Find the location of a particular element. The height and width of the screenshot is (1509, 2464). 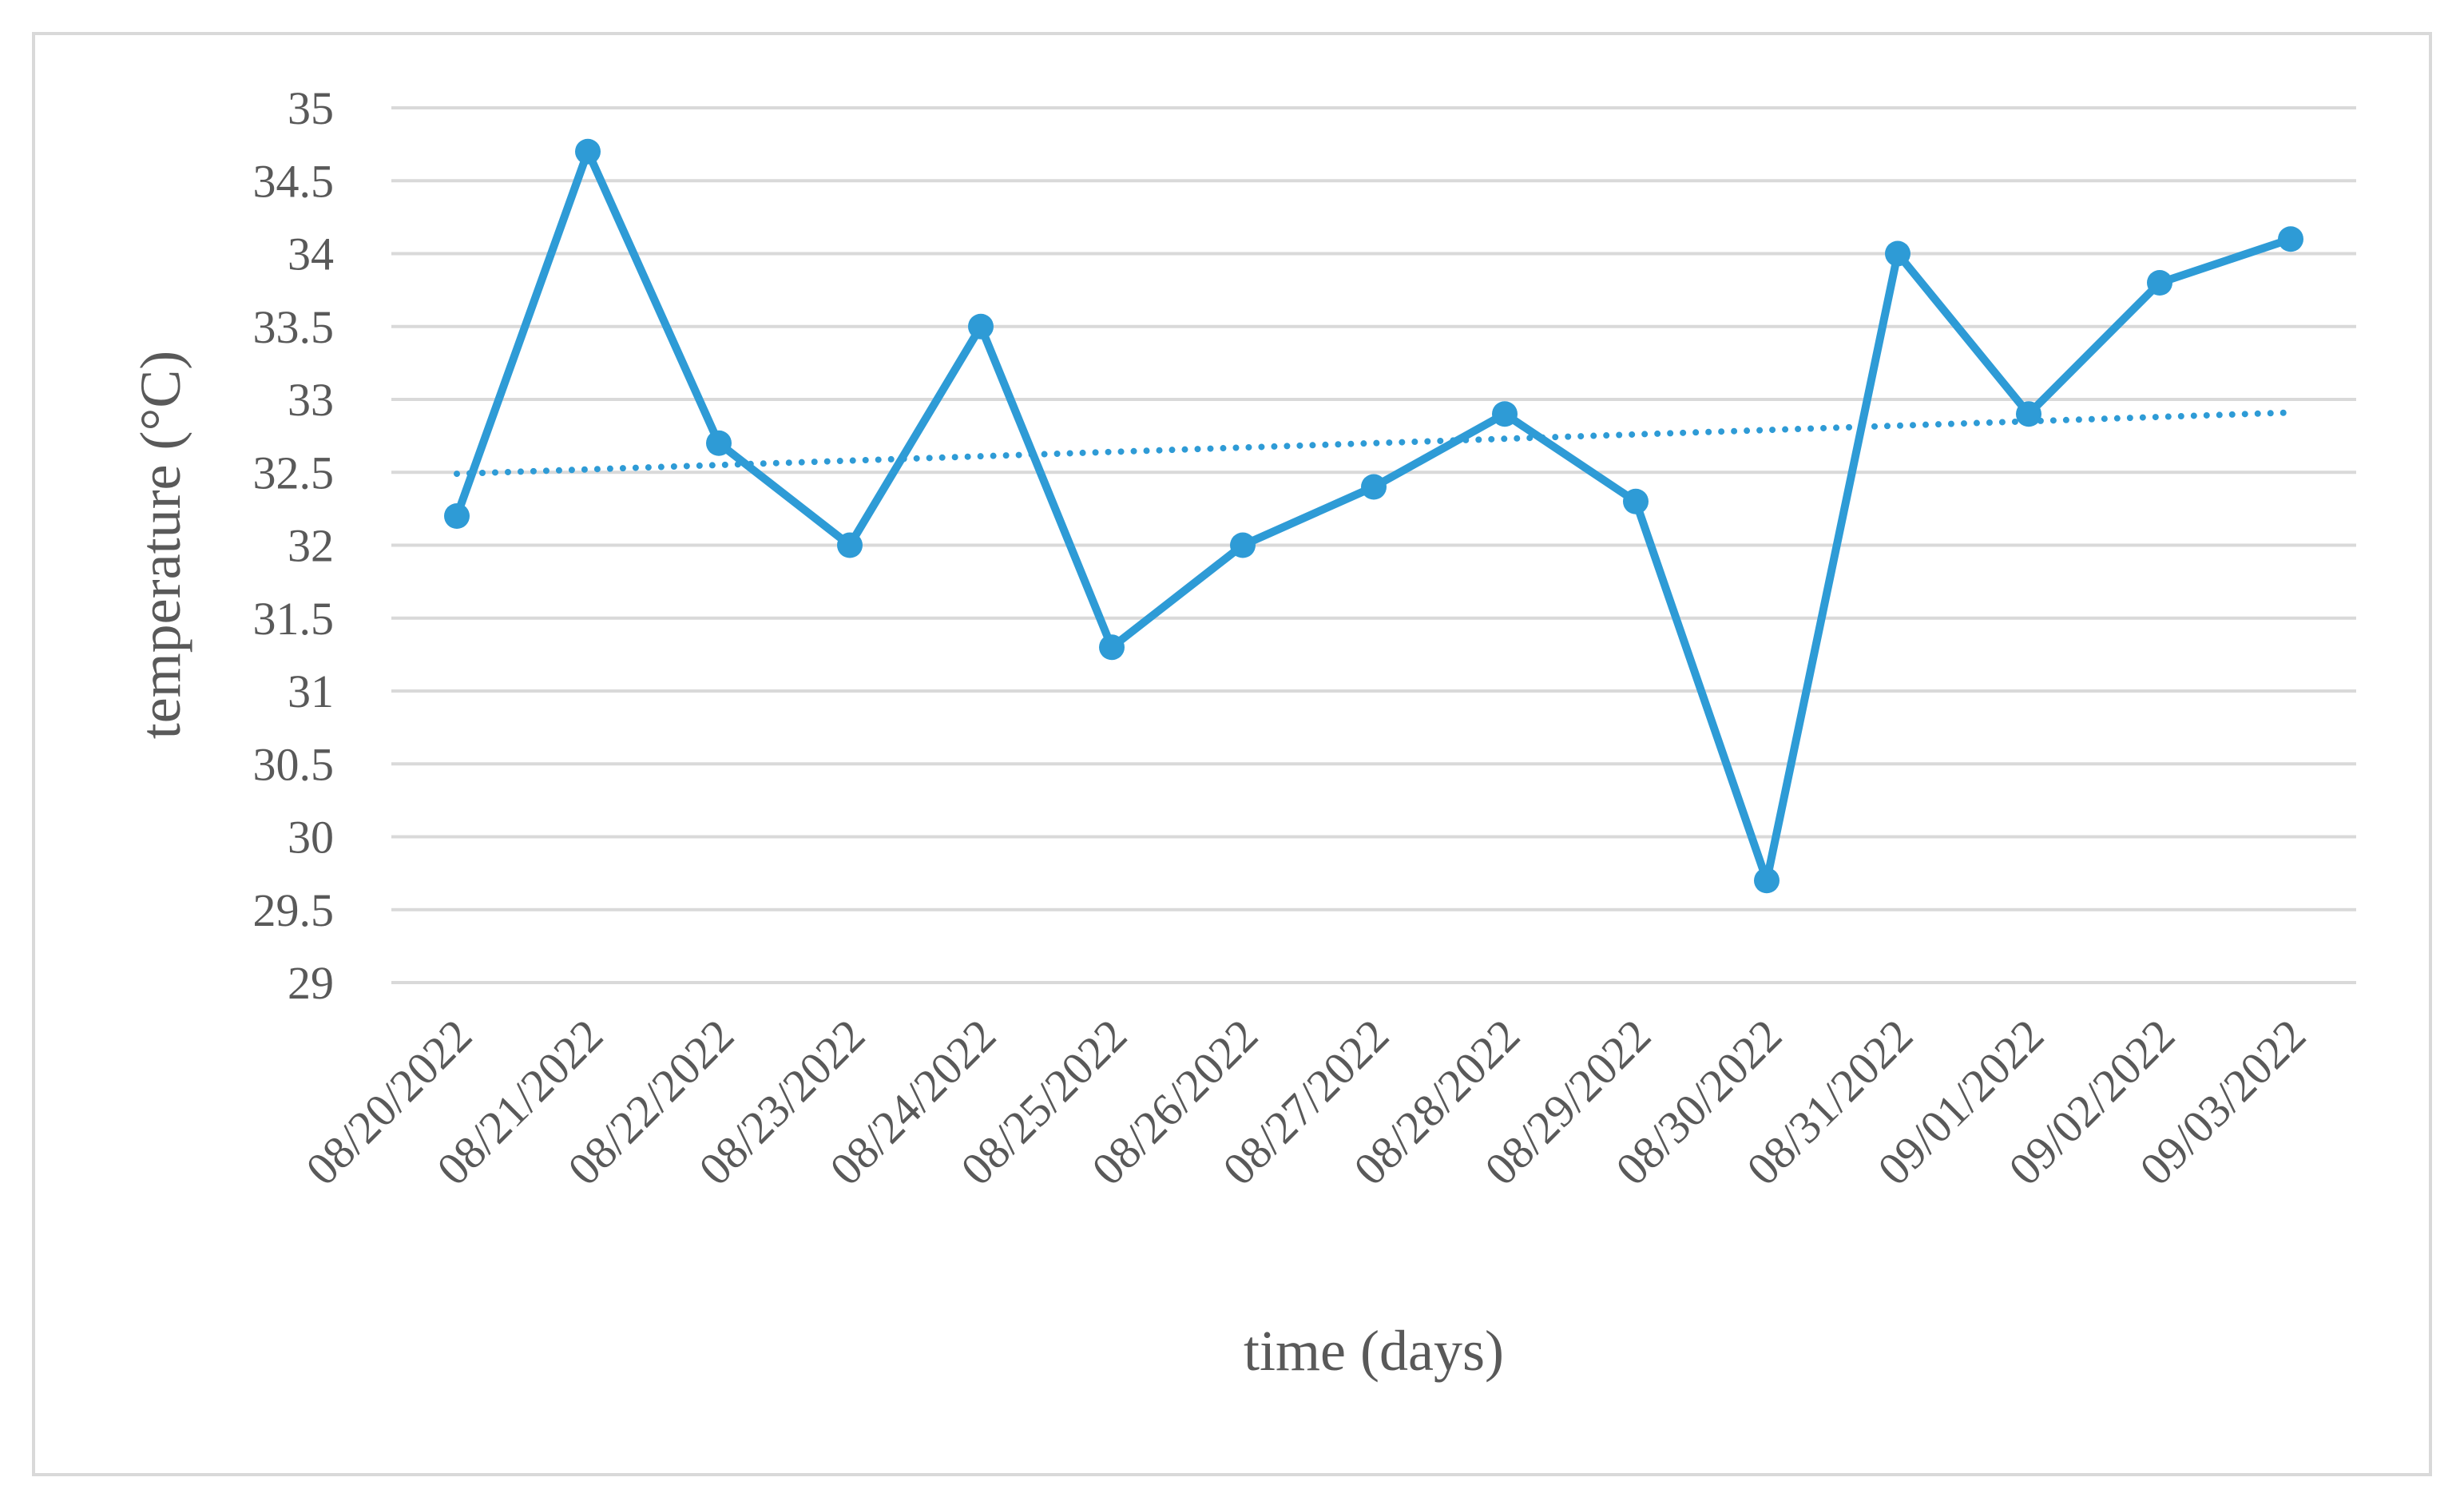

y-tick-label: 30.5 is located at coordinates (294, 764).